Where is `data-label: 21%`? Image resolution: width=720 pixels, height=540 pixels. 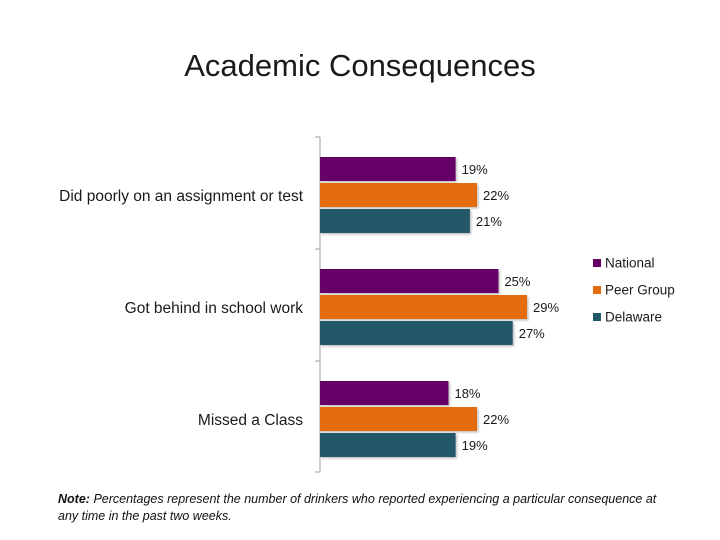
data-label: 21% is located at coordinates (489, 221).